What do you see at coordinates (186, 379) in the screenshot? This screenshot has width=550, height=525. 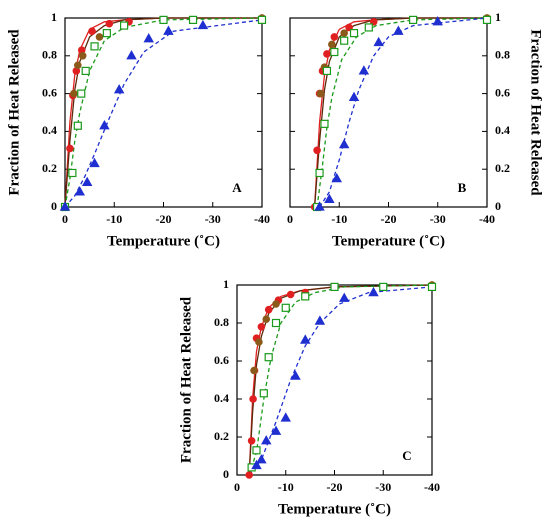 I see `y-axis-label: Fraction of Heat Released` at bounding box center [186, 379].